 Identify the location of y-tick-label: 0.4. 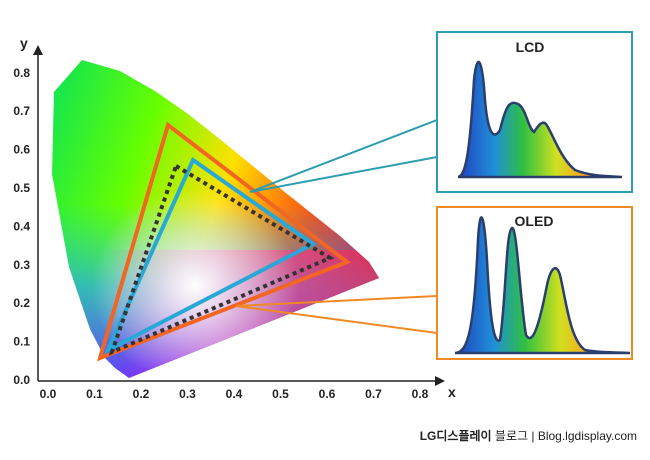
(21, 226).